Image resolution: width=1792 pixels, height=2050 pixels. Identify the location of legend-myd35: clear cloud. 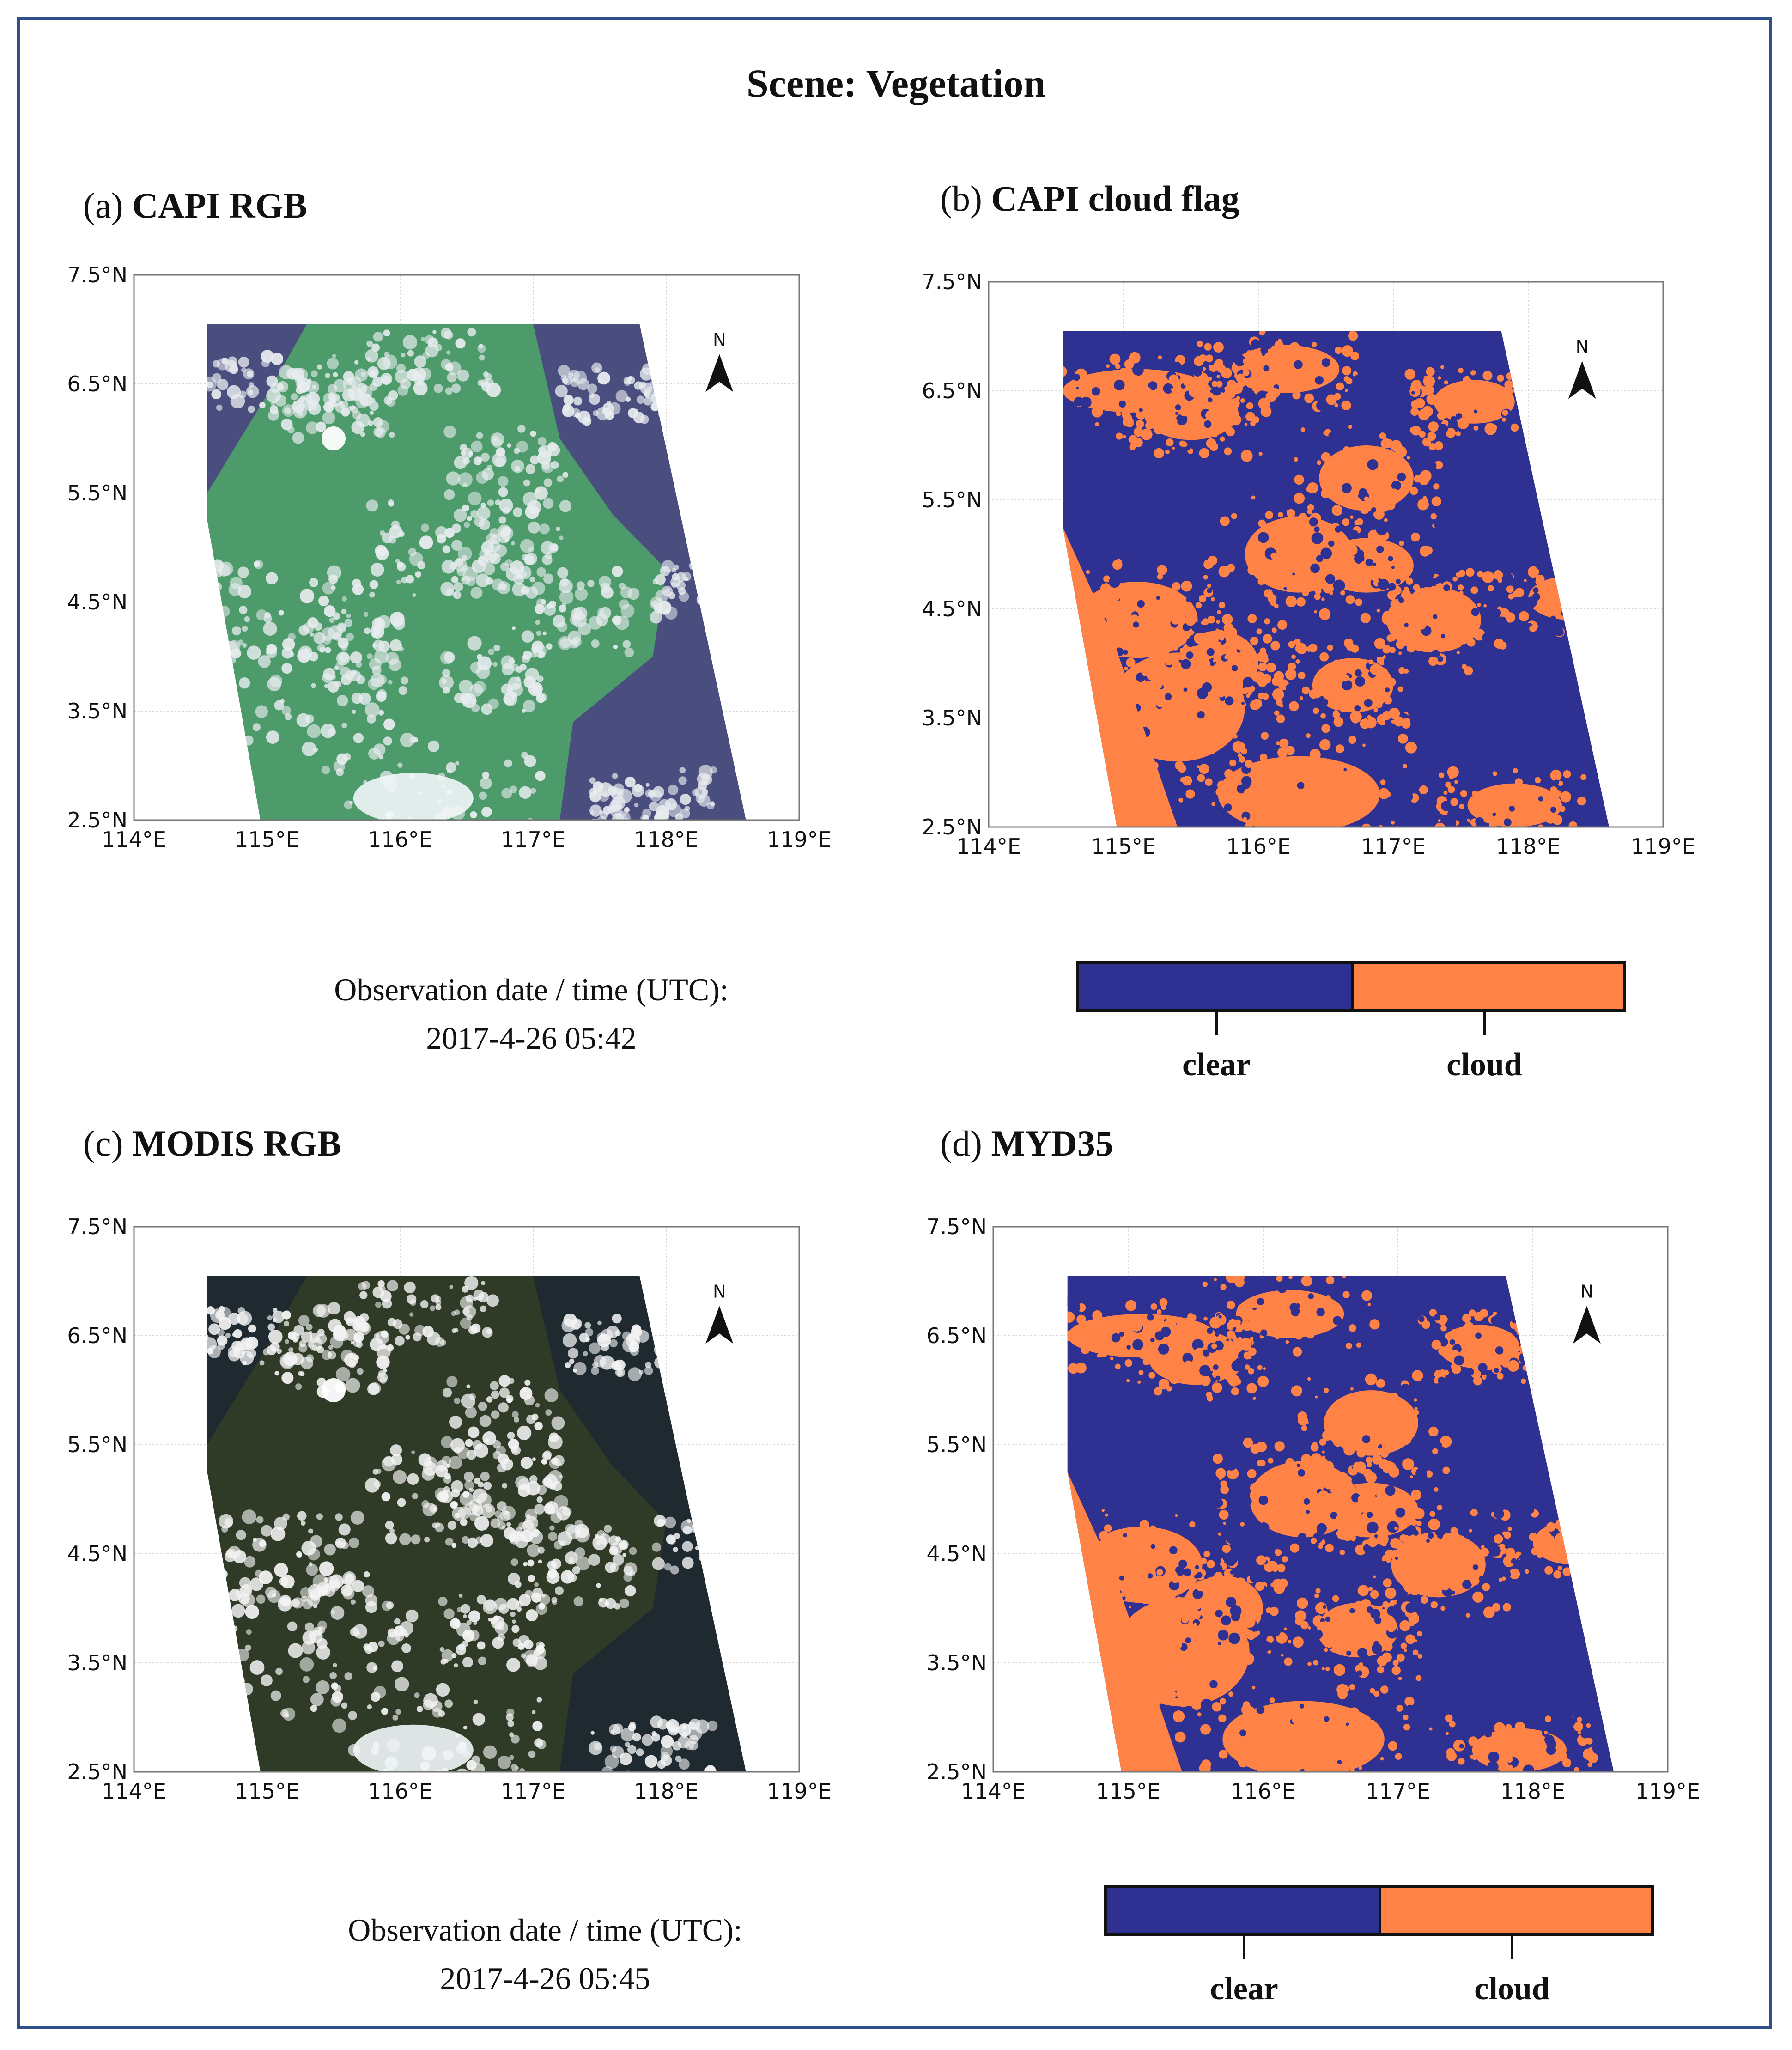
(1379, 1954).